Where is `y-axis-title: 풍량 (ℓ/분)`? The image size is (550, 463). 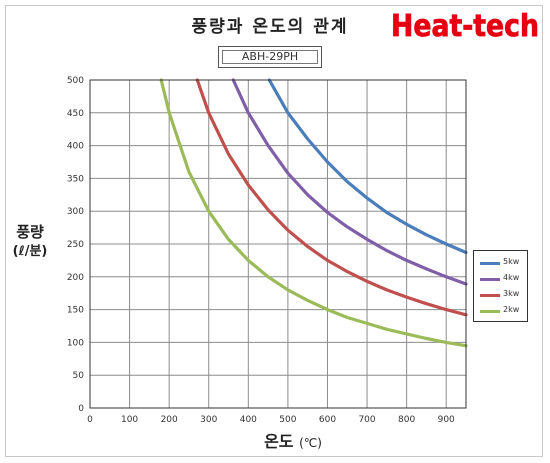 y-axis-title: 풍량 (ℓ/분) is located at coordinates (30, 242).